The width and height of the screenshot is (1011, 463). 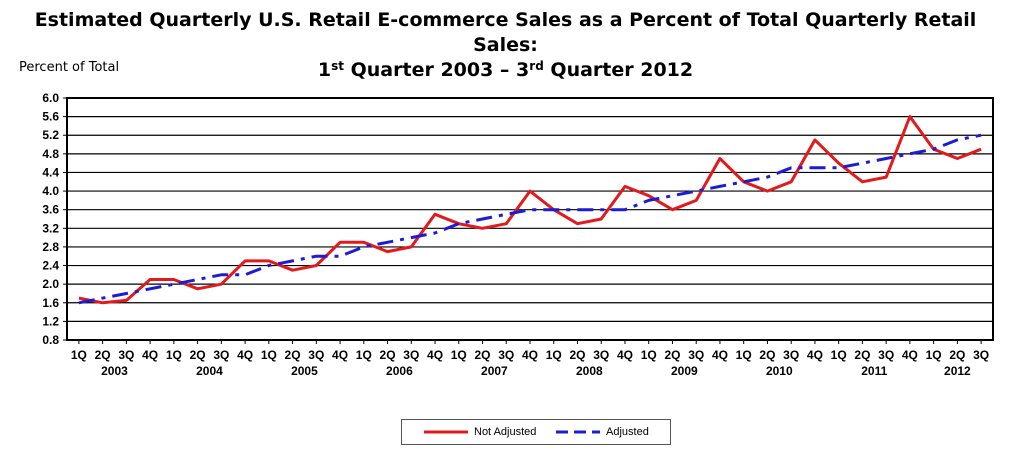 I want to click on y-tick-label: 3.6, so click(x=50, y=210).